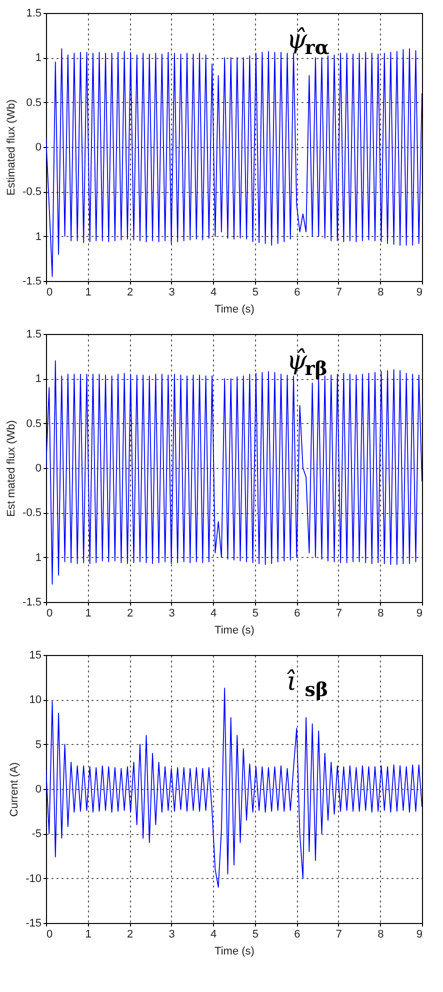 The width and height of the screenshot is (443, 992). What do you see at coordinates (38, 744) in the screenshot?
I see `y-tick-label: 5` at bounding box center [38, 744].